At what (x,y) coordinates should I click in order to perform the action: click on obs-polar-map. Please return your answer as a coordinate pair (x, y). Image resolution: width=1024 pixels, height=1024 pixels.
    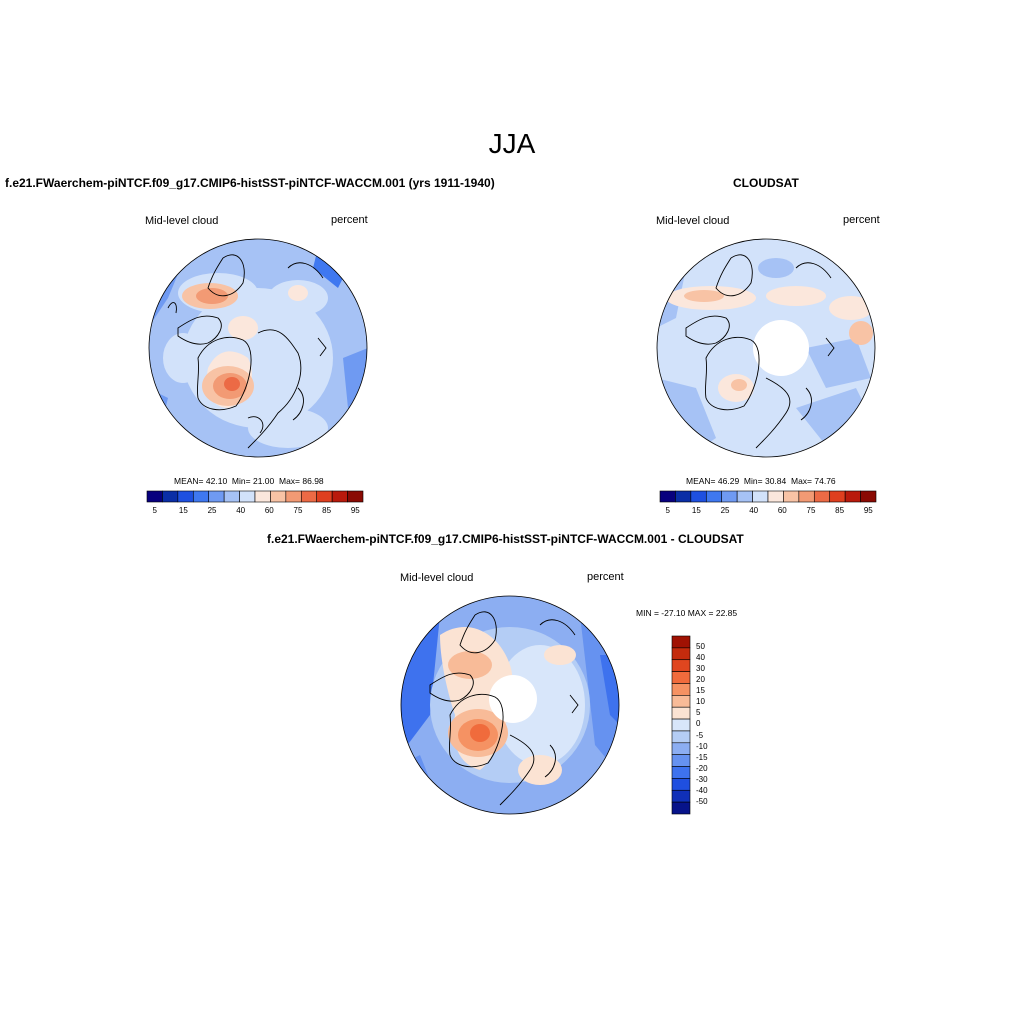
    Looking at the image, I should click on (766, 348).